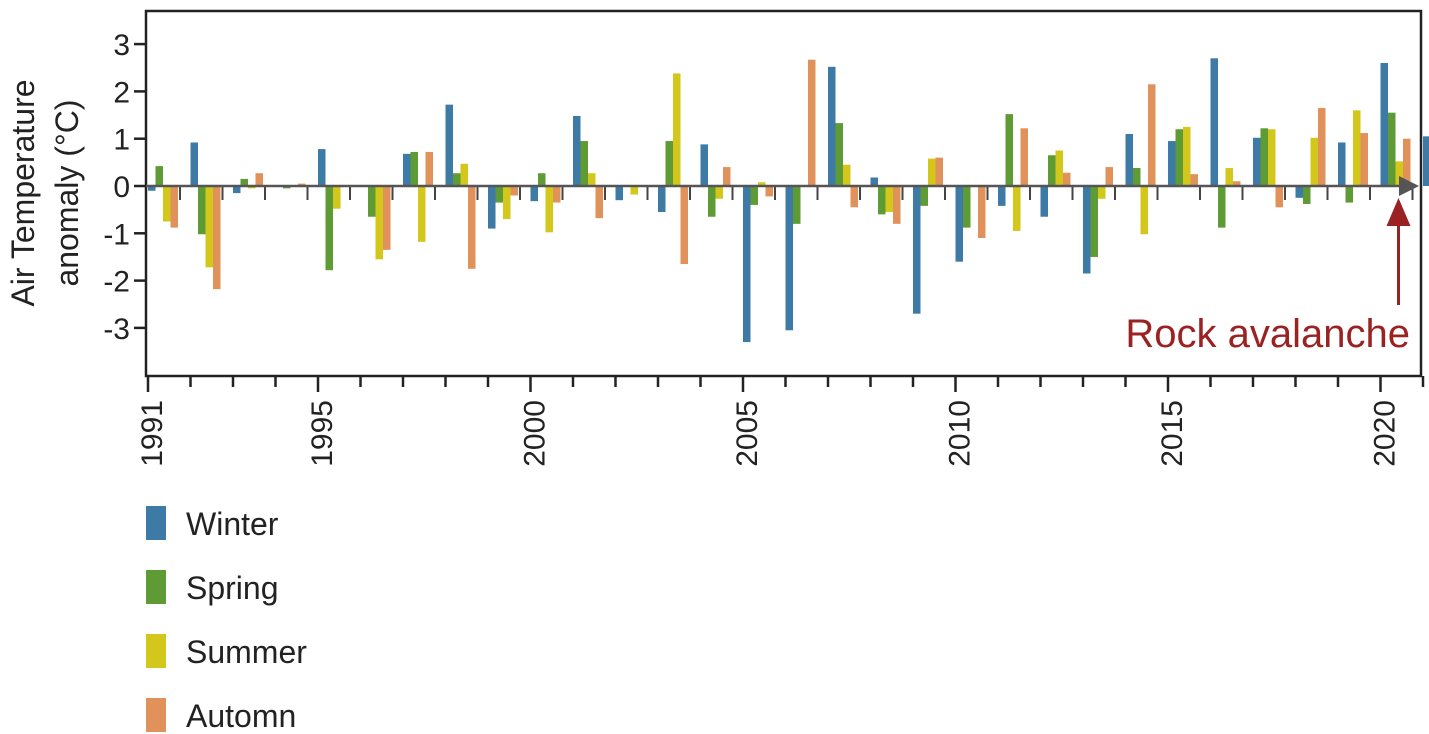  Describe the element at coordinates (407, 169) in the screenshot. I see `bar-winter-1997` at that location.